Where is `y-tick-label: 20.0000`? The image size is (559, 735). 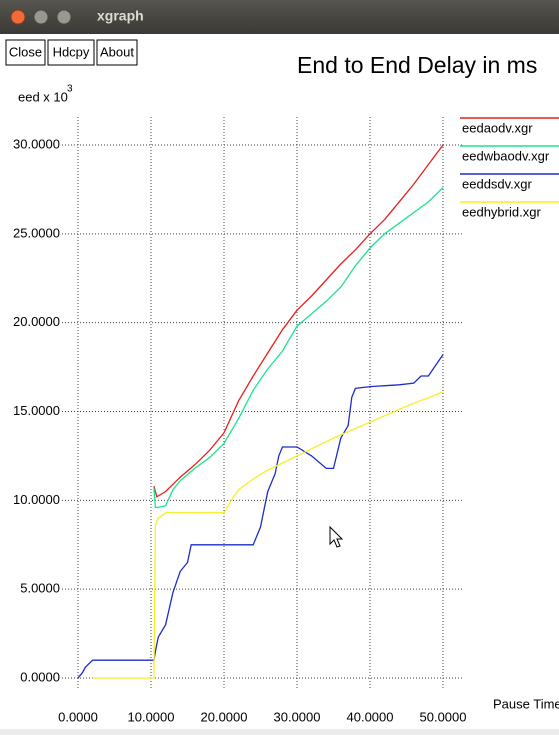
y-tick-label: 20.0000 is located at coordinates (36, 321).